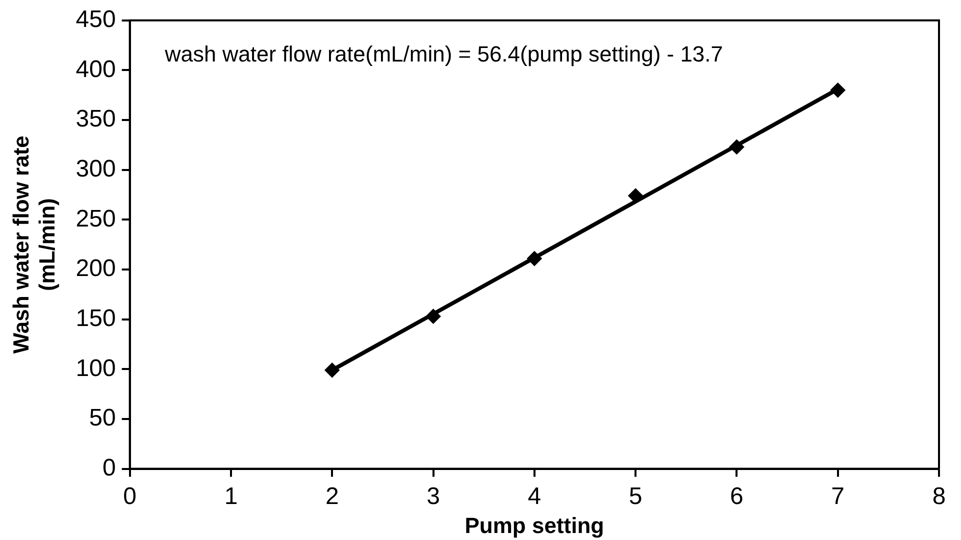  Describe the element at coordinates (96, 20) in the screenshot. I see `y-tick-label: 450` at that location.